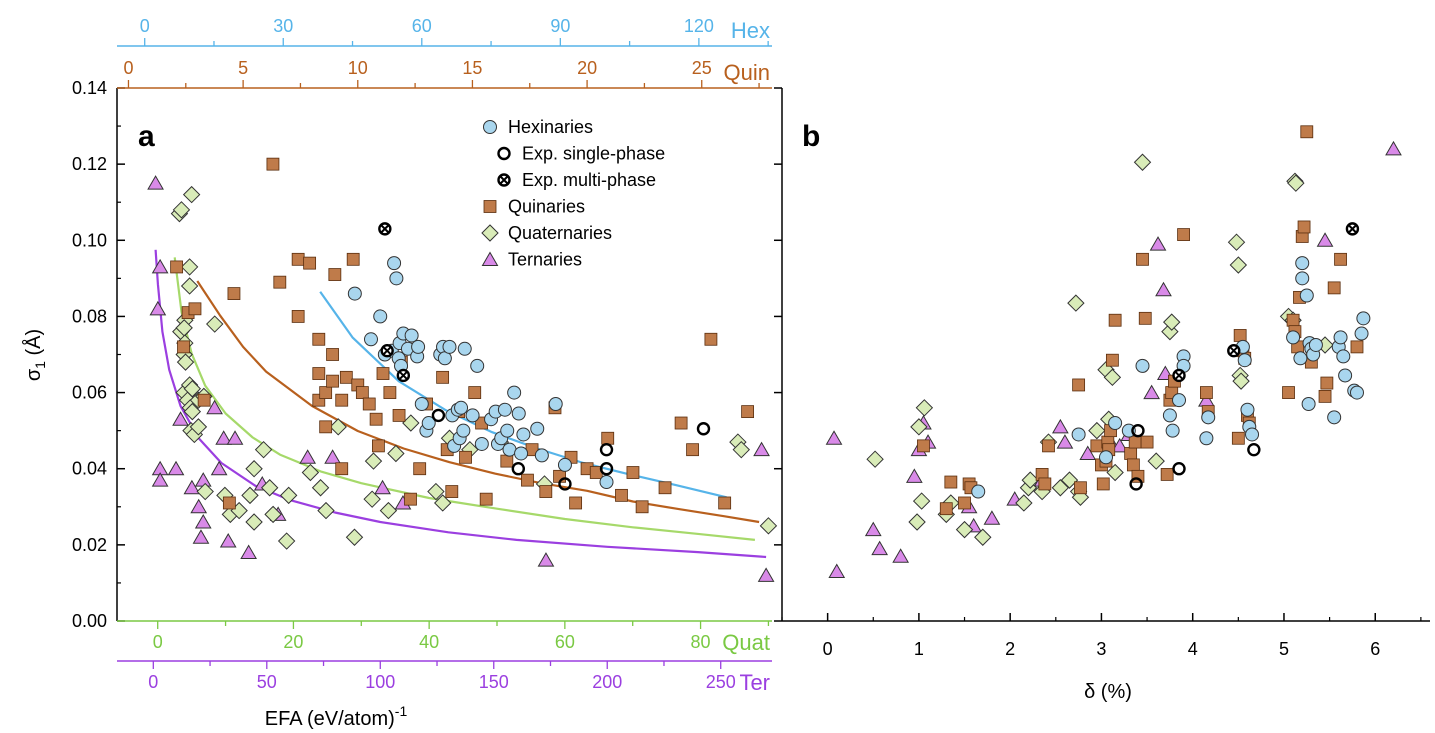 The height and width of the screenshot is (733, 1435). Describe the element at coordinates (587, 68) in the screenshot. I see `quin-tick-label: 20` at that location.